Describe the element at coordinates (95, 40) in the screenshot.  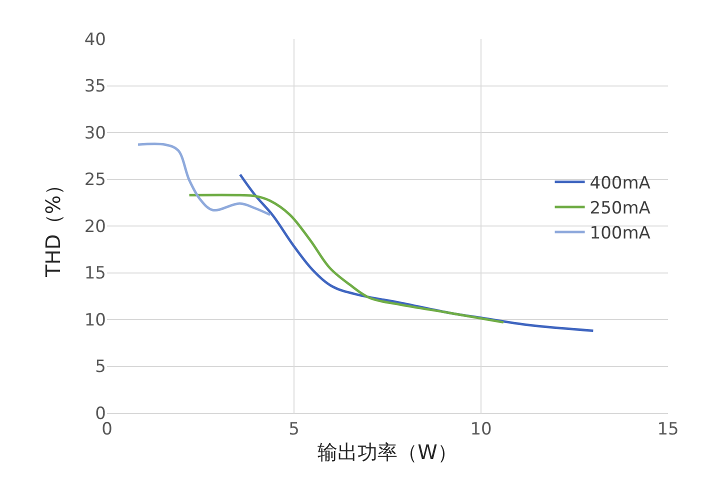
I see `y-tick-label: 40` at that location.